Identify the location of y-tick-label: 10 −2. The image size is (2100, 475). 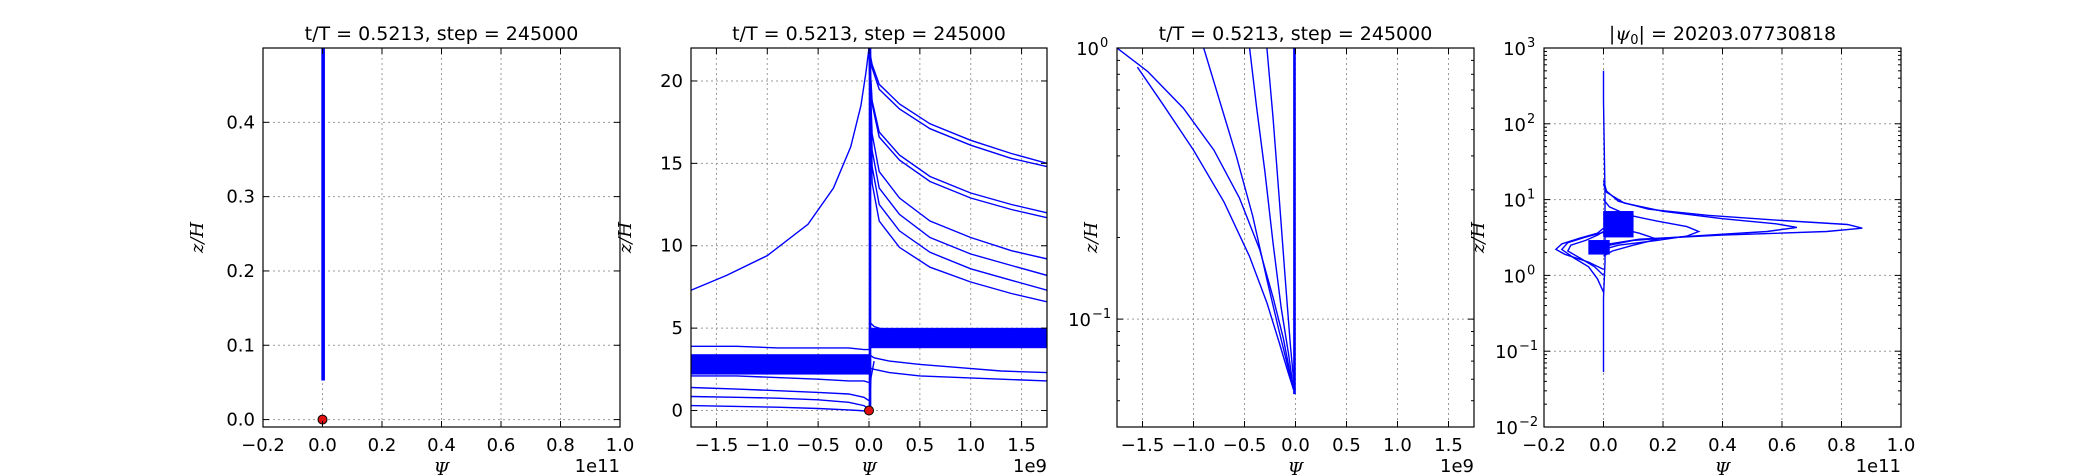
(1516, 427).